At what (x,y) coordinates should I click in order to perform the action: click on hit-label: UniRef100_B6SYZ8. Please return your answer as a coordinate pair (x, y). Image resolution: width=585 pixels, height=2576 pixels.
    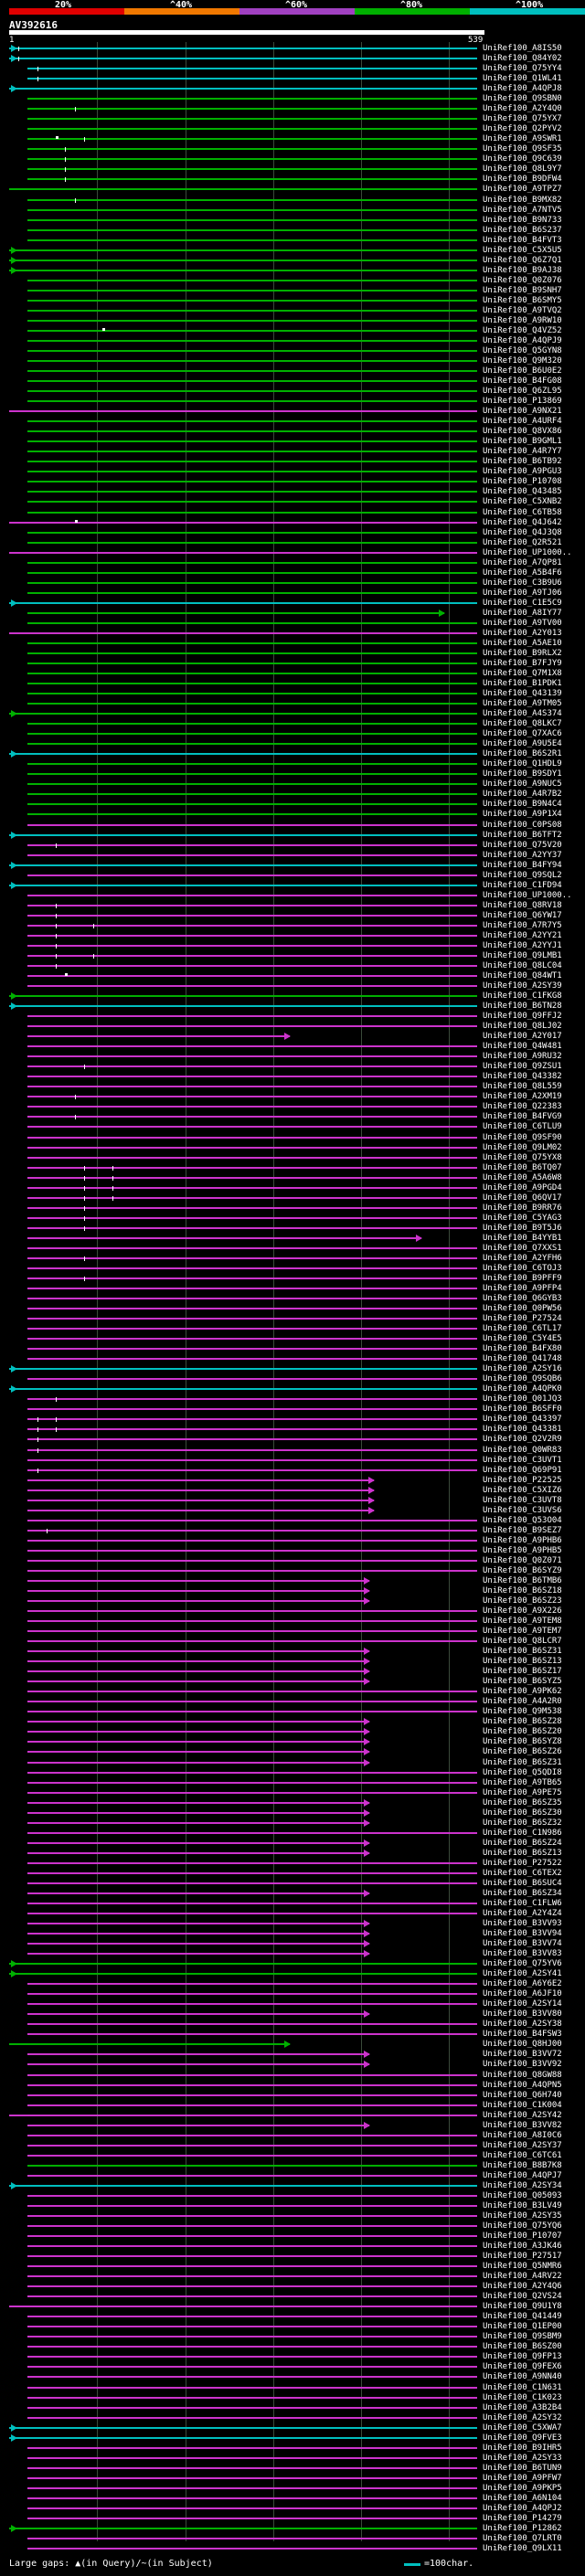
    Looking at the image, I should click on (522, 1742).